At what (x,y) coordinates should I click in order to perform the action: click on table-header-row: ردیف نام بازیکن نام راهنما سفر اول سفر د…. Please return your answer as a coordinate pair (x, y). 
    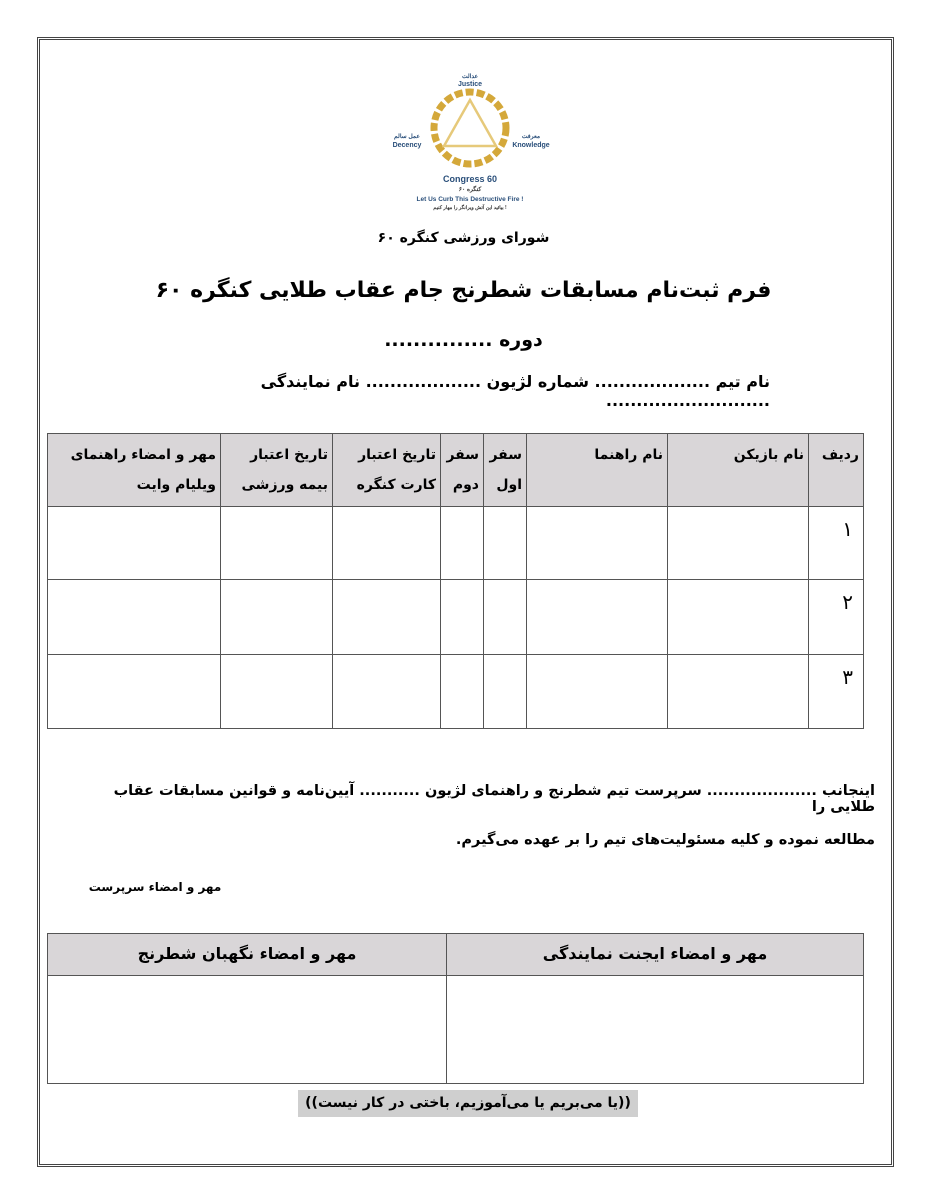
    Looking at the image, I should click on (455, 470).